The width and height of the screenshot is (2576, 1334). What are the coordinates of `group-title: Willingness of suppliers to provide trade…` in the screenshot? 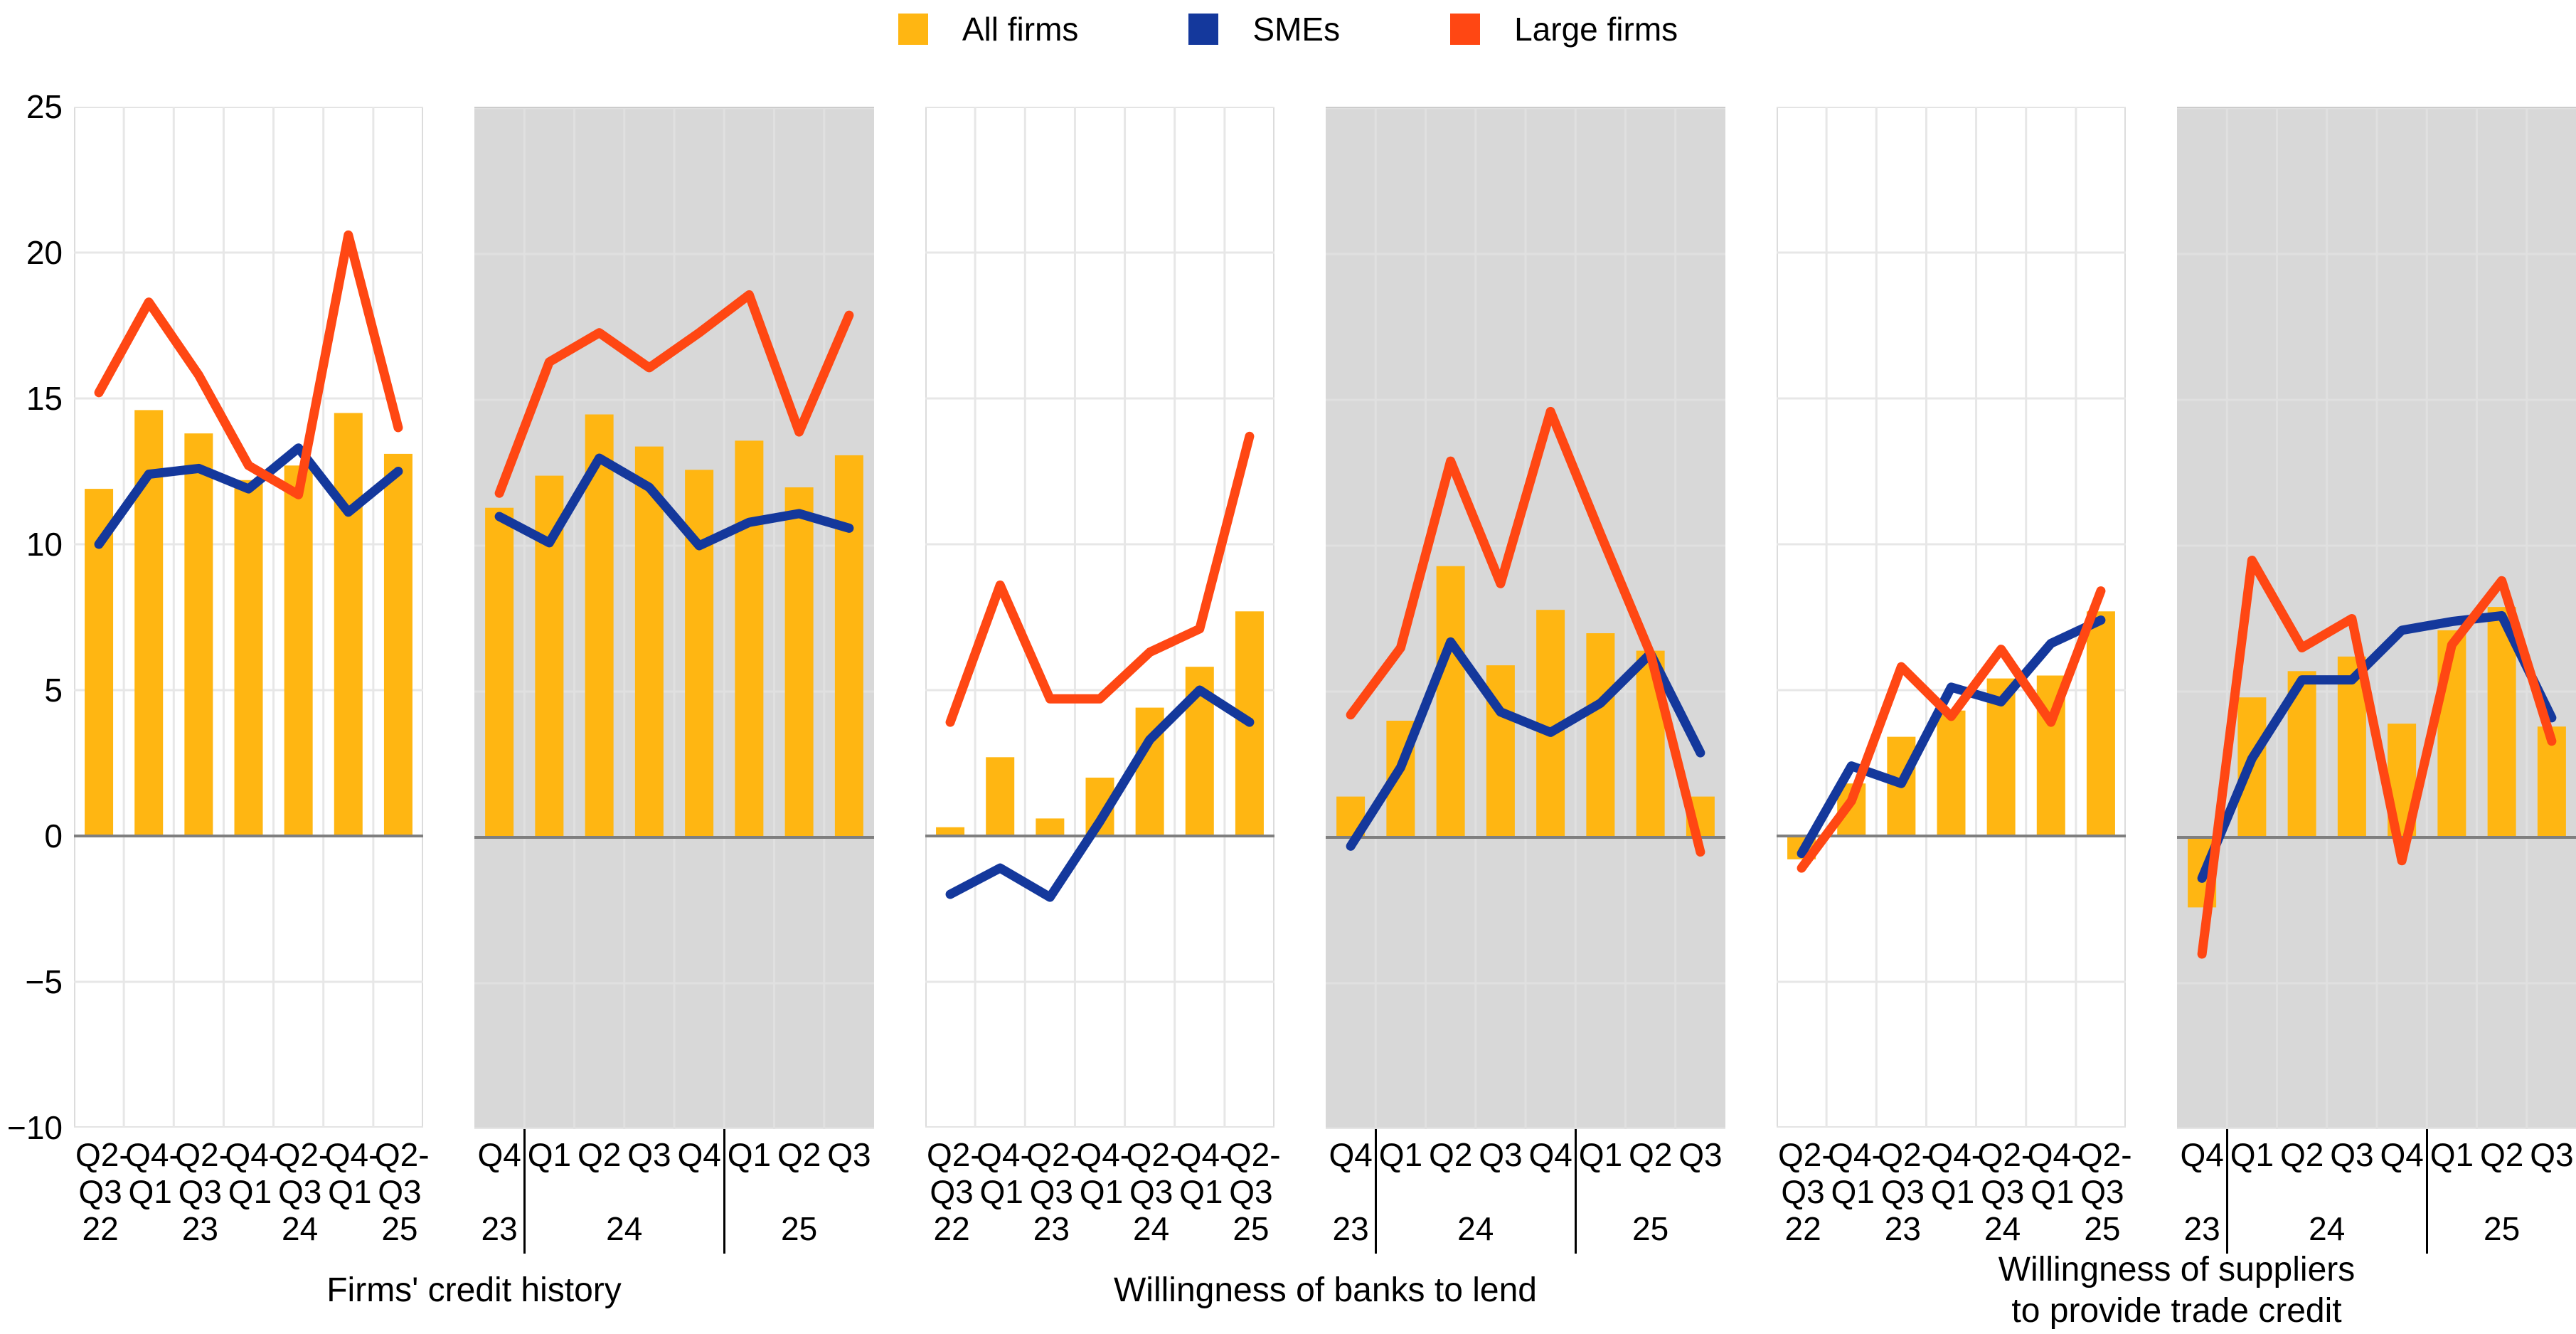 It's located at (2176, 1290).